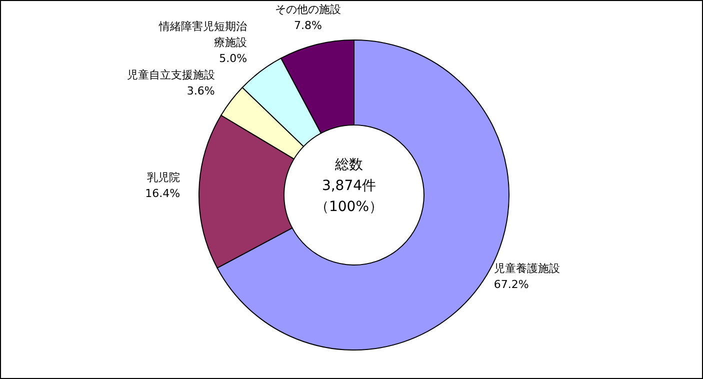  Describe the element at coordinates (170, 75) in the screenshot. I see `slice-label: 児童自立支援施設` at that location.